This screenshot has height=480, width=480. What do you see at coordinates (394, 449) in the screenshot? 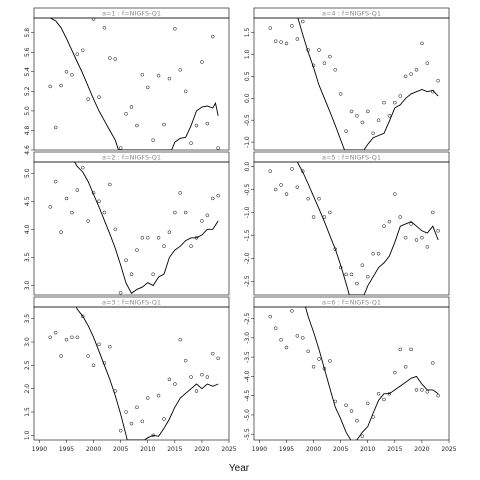
I see `x-tick-label: 2015` at bounding box center [394, 449].